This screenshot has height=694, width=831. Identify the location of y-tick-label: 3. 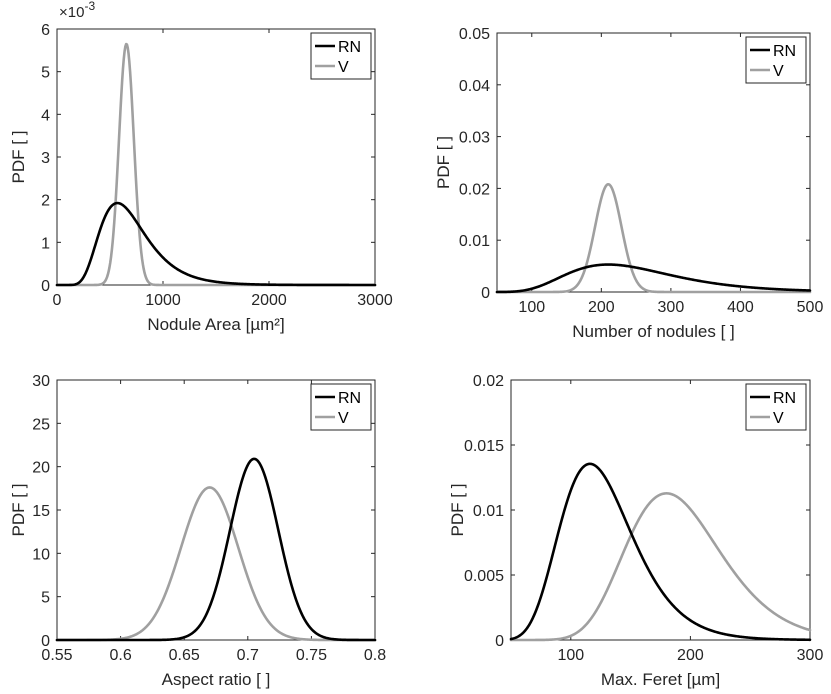
(45, 158).